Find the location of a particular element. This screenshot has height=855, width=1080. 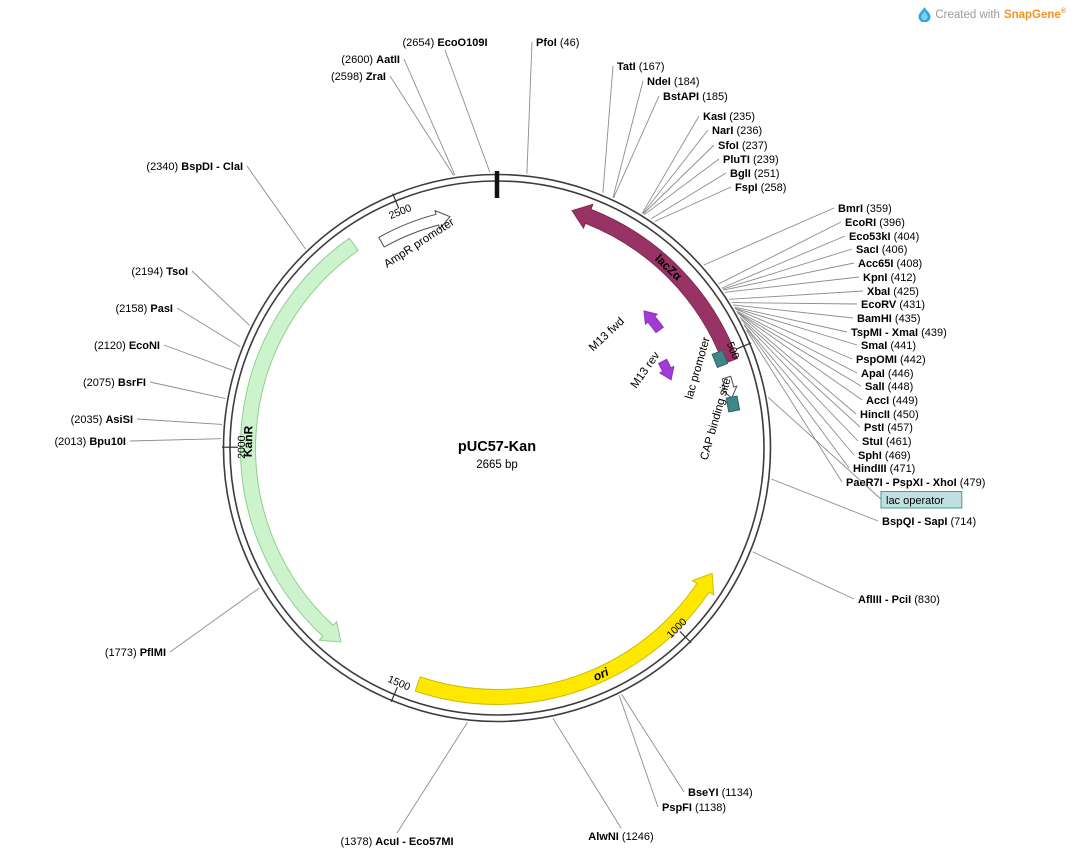

restriction-site-label: PspOMI (442) is located at coordinates (891, 360).